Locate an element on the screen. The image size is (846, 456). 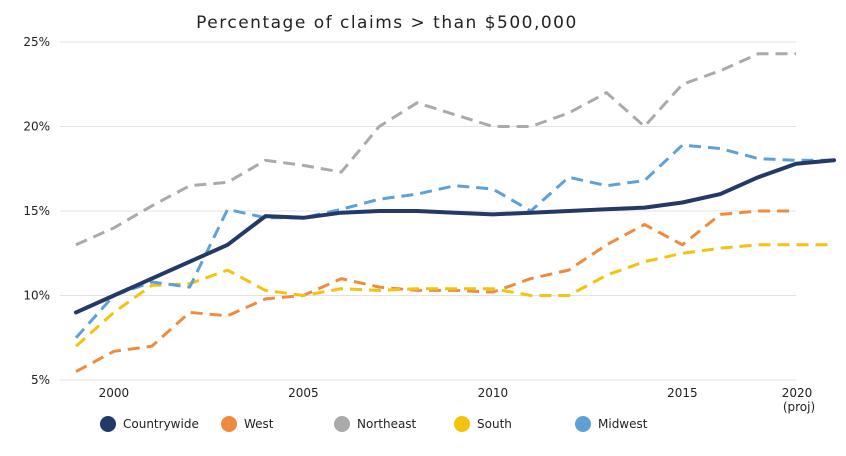
legend-label-midwest: Midwest is located at coordinates (623, 424).